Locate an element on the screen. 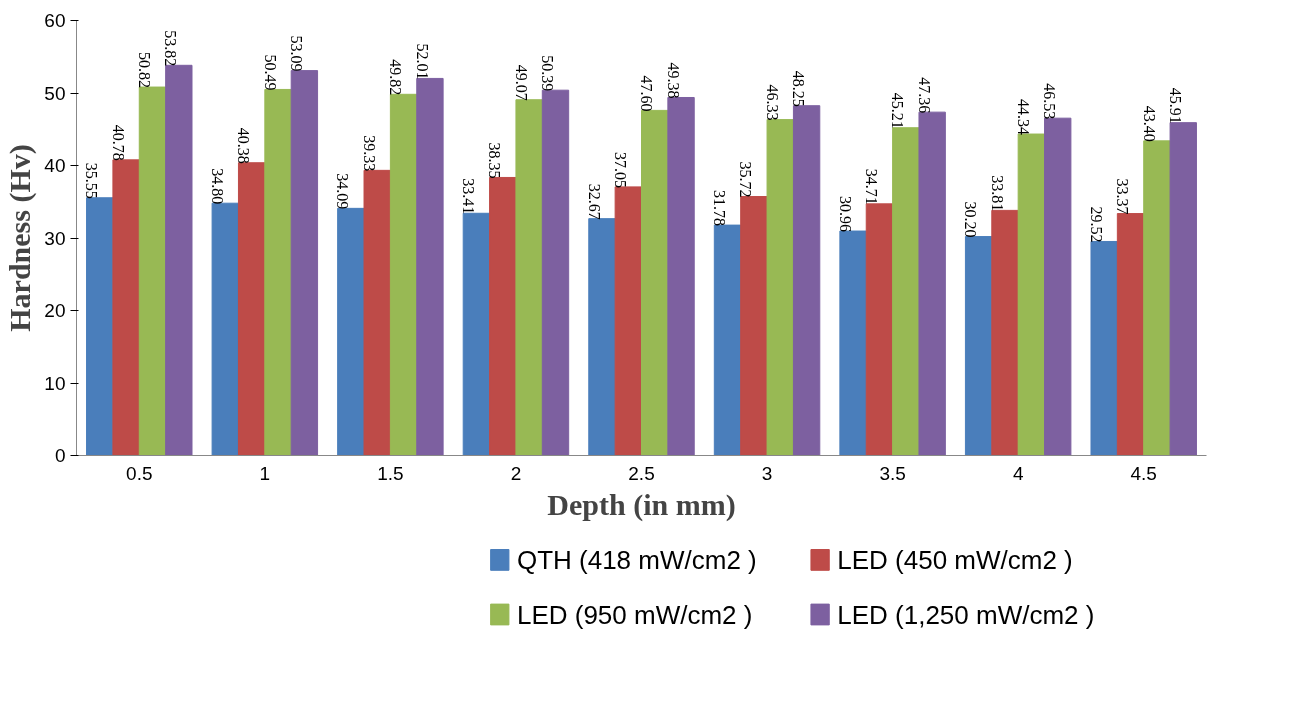 Image resolution: width=1291 pixels, height=722 pixels. data-label: 33.41 is located at coordinates (468, 196).